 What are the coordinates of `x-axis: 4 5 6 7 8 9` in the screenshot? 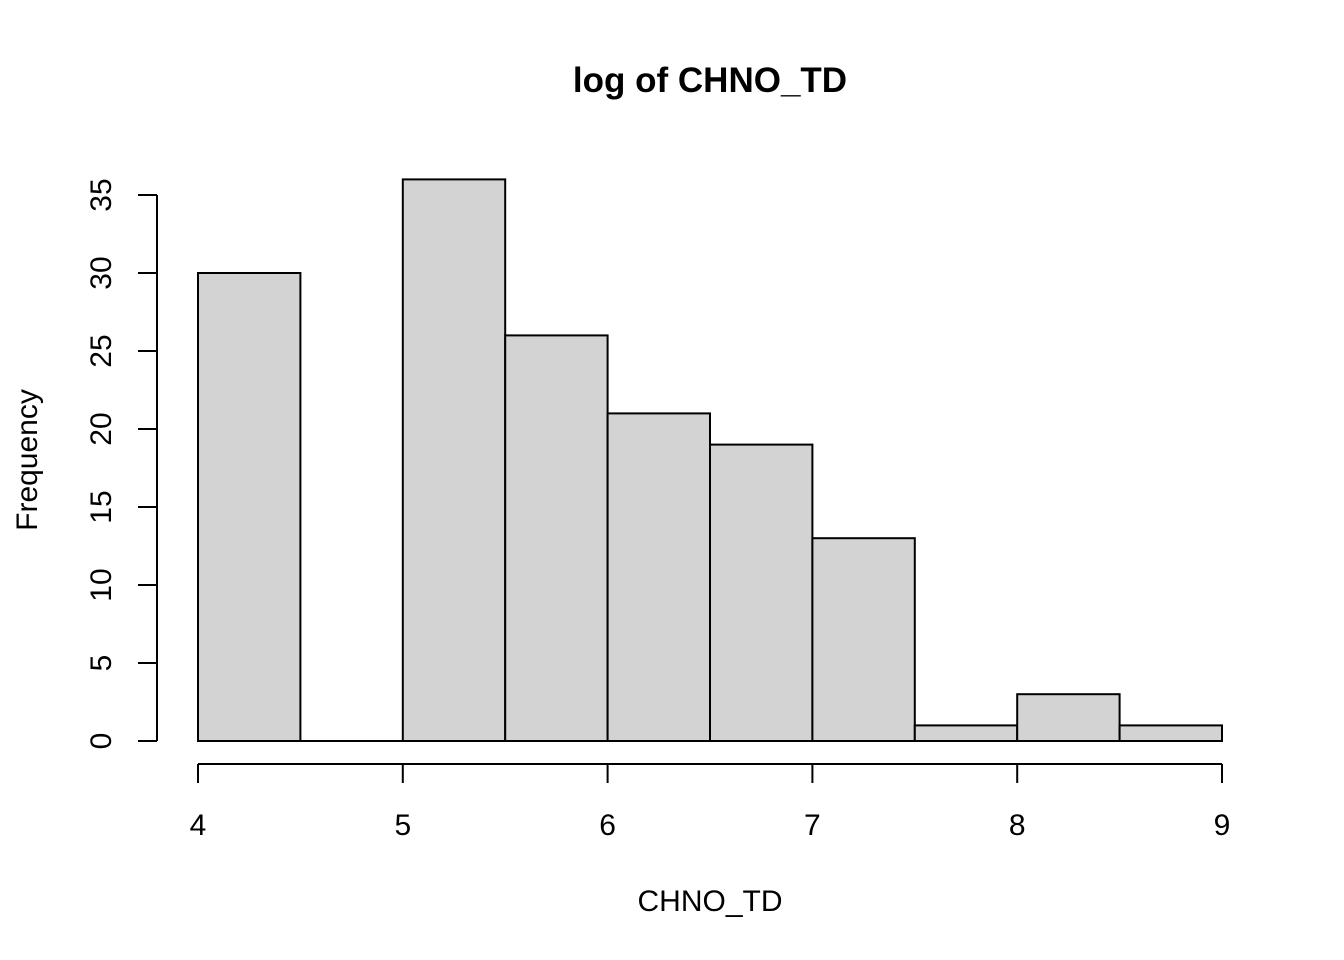 It's located at (710, 802).